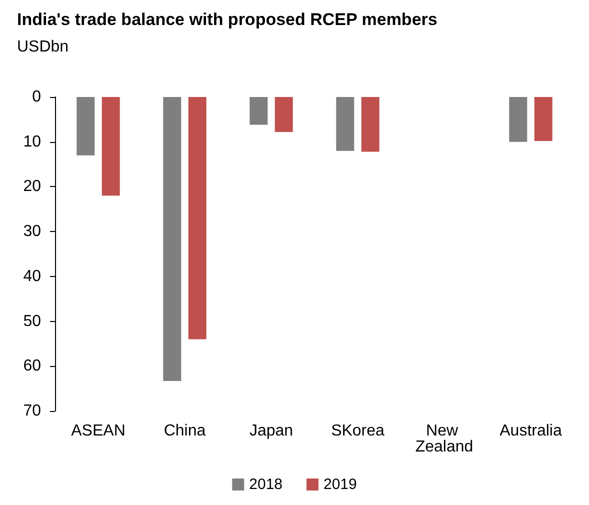  Describe the element at coordinates (531, 431) in the screenshot. I see `x-tick-label: Australia` at that location.